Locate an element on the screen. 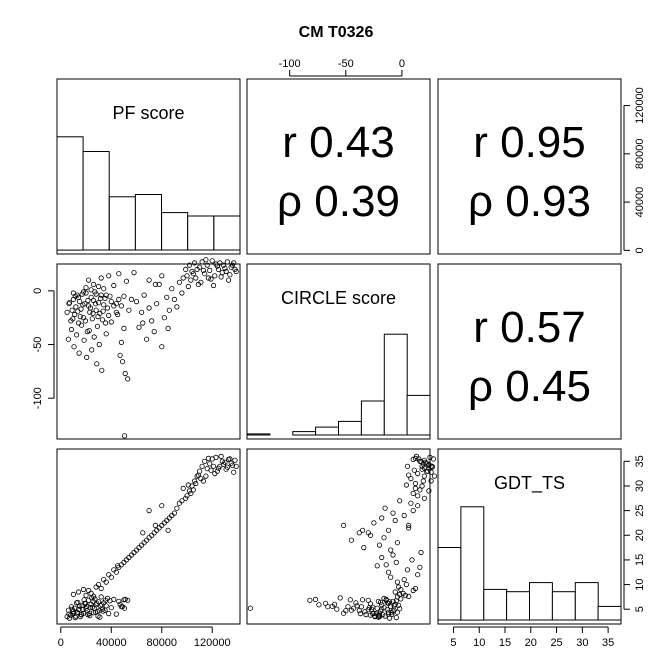 The width and height of the screenshot is (672, 672). corr-r-0: r 0.43 is located at coordinates (338, 142).